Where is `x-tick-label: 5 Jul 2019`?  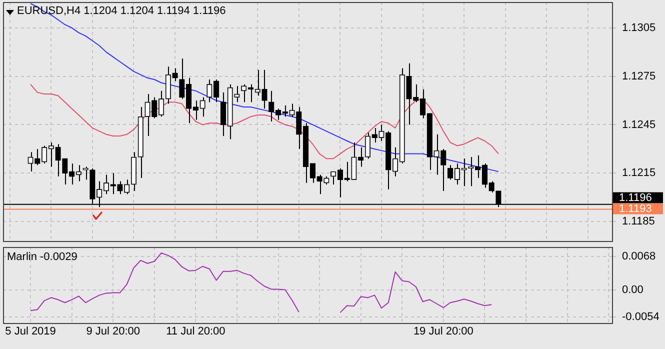
x-tick-label: 5 Jul 2019 is located at coordinates (30, 332).